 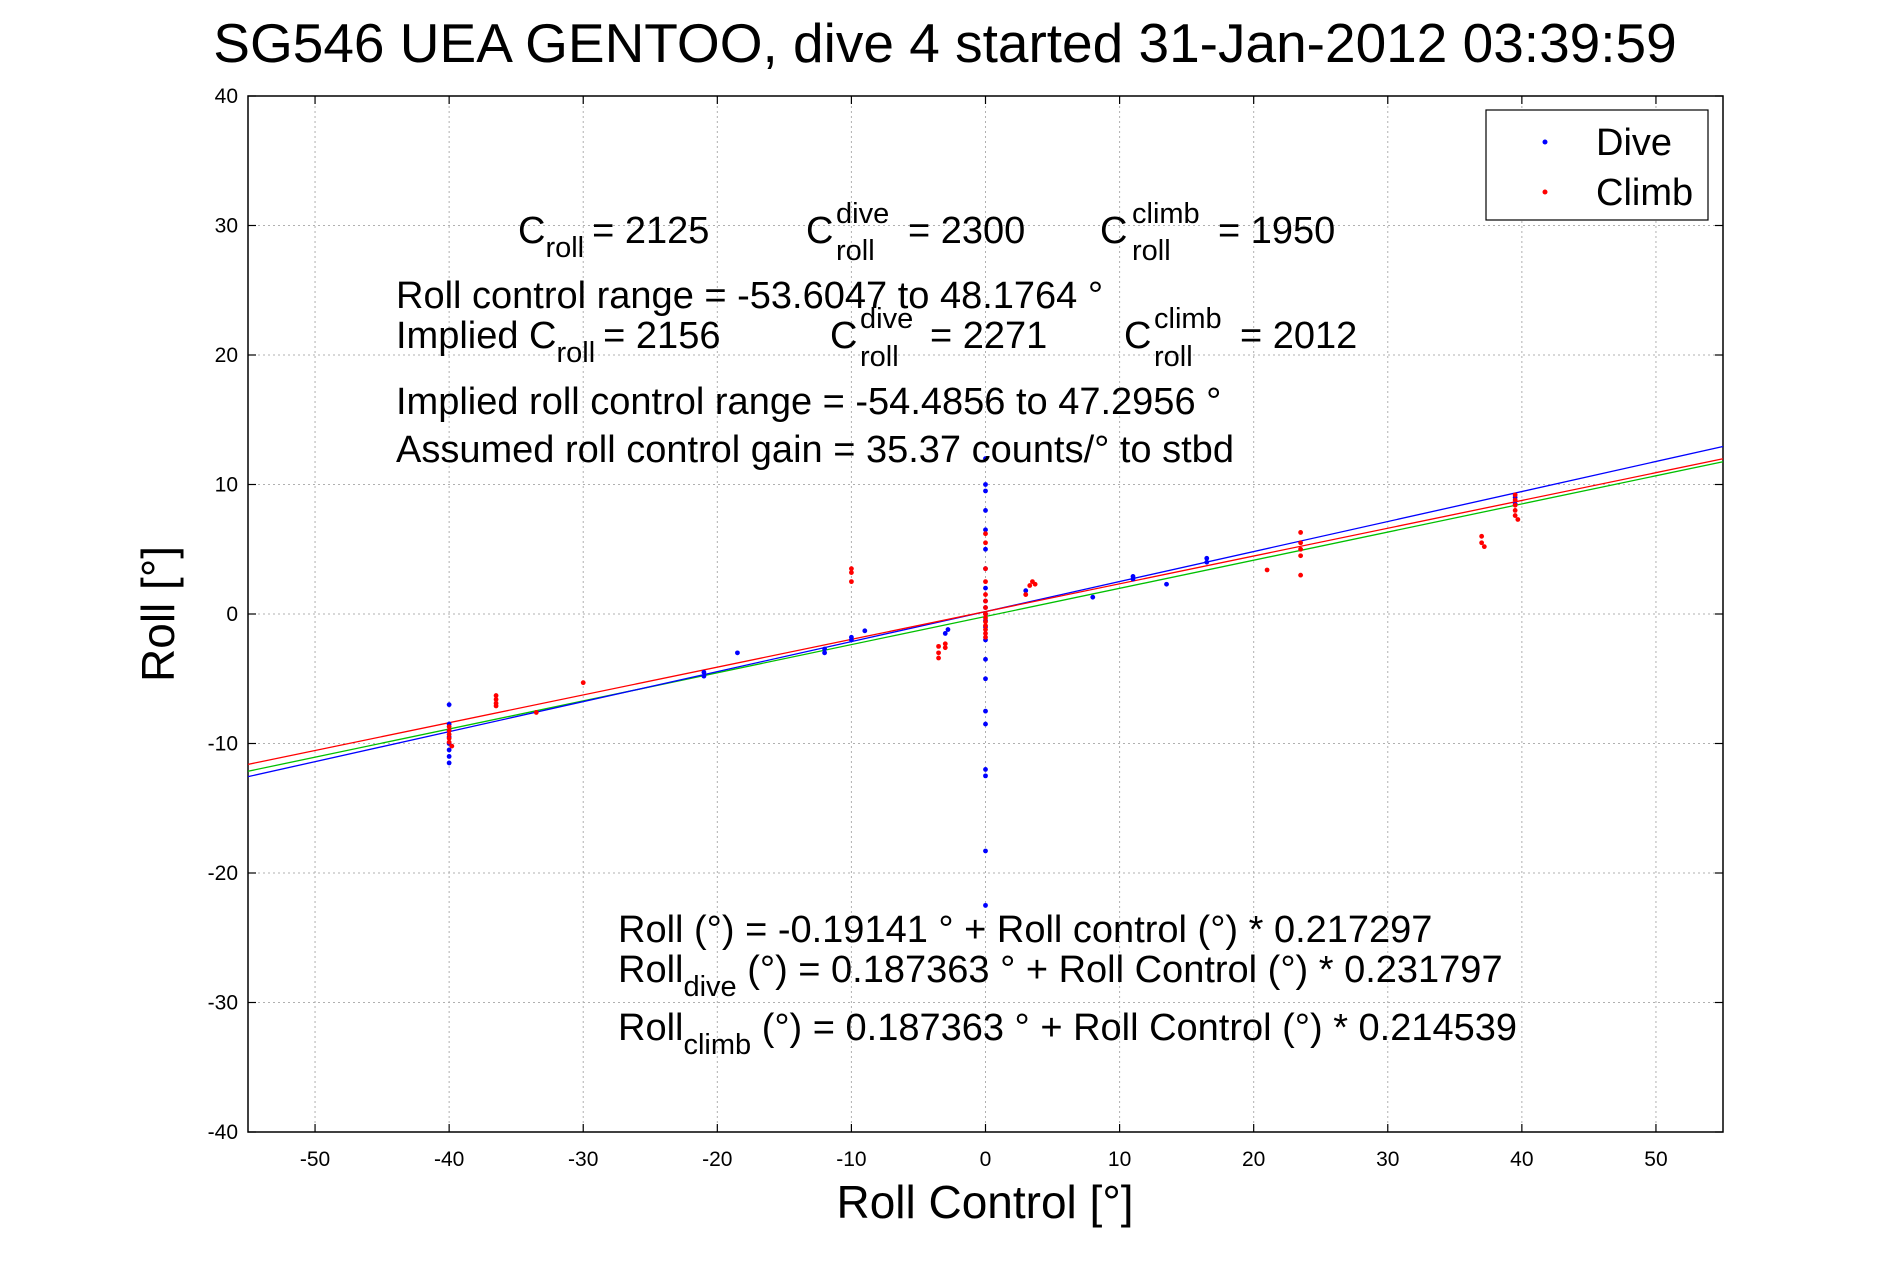 What do you see at coordinates (1166, 214) in the screenshot?
I see `annotation-c-climb-sup: climb` at bounding box center [1166, 214].